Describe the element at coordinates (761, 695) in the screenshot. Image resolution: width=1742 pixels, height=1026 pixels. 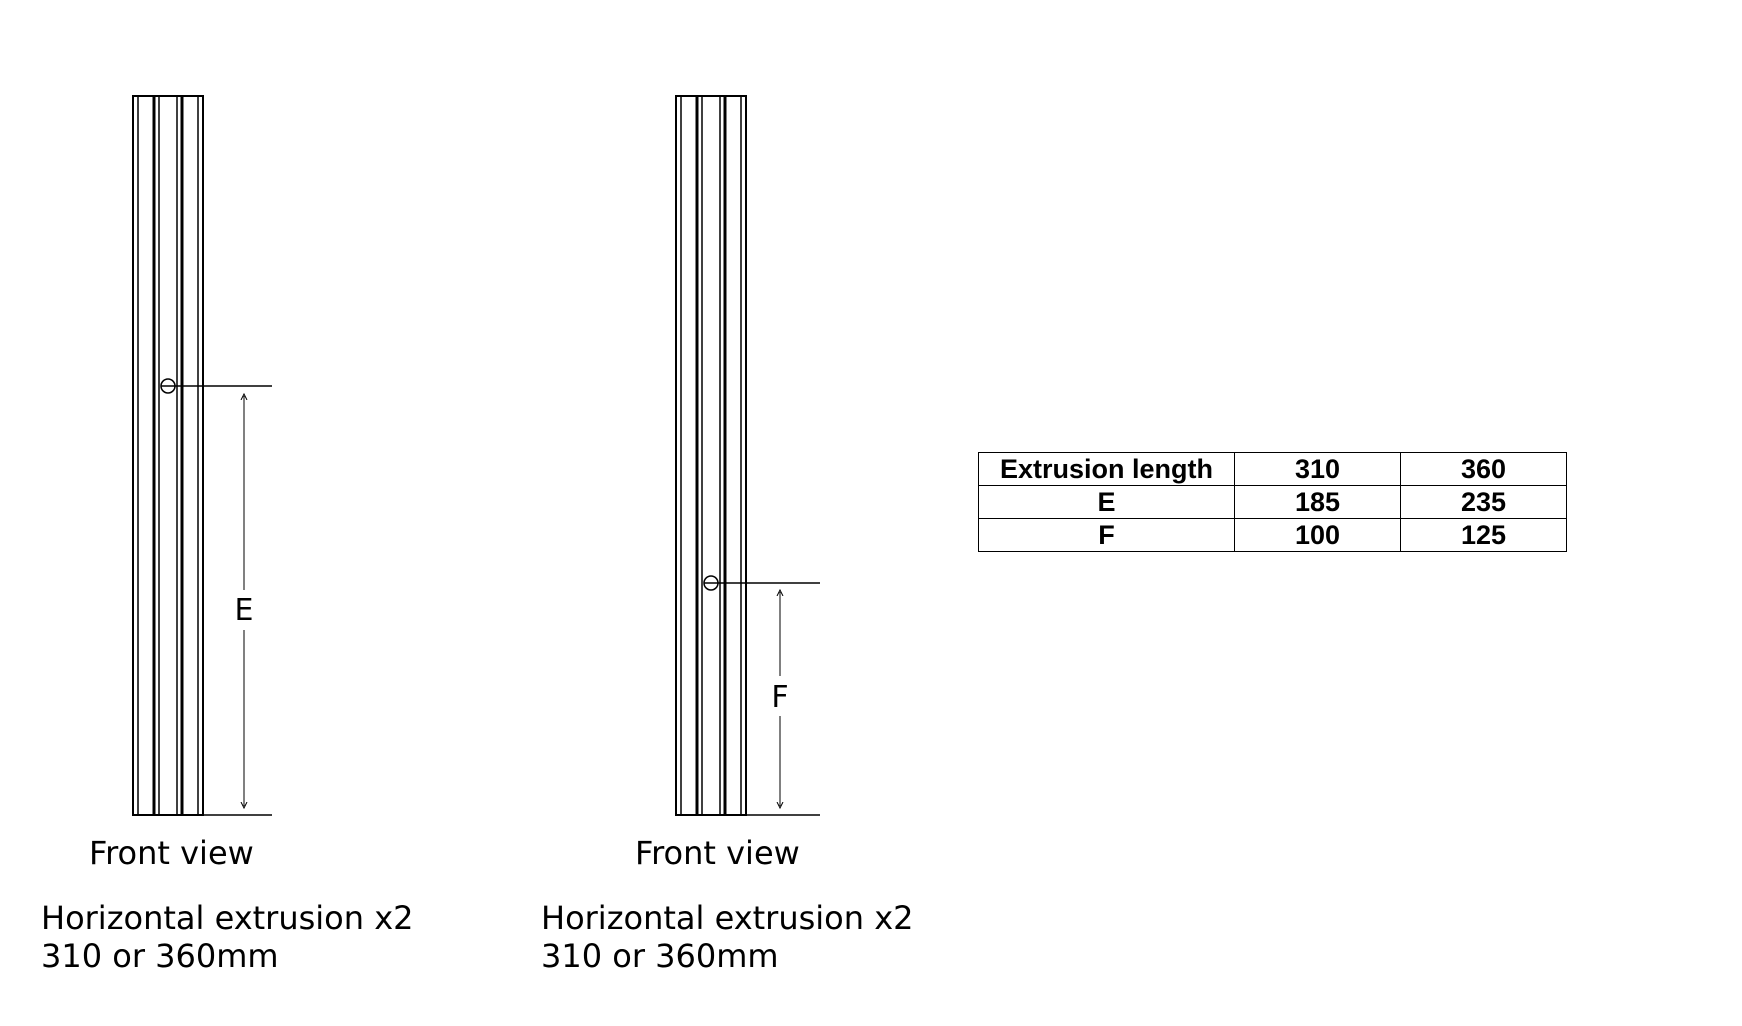
I see `hole-marker-right` at that location.